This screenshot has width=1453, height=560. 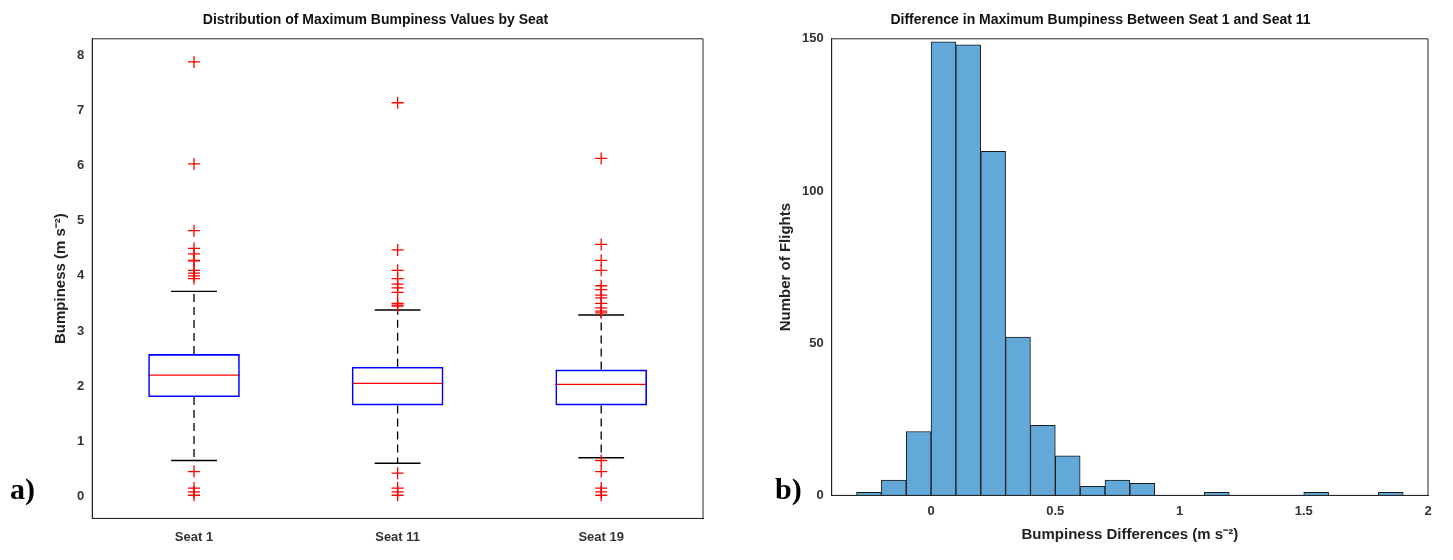 I want to click on x-tick-label: 1, so click(x=1179, y=510).